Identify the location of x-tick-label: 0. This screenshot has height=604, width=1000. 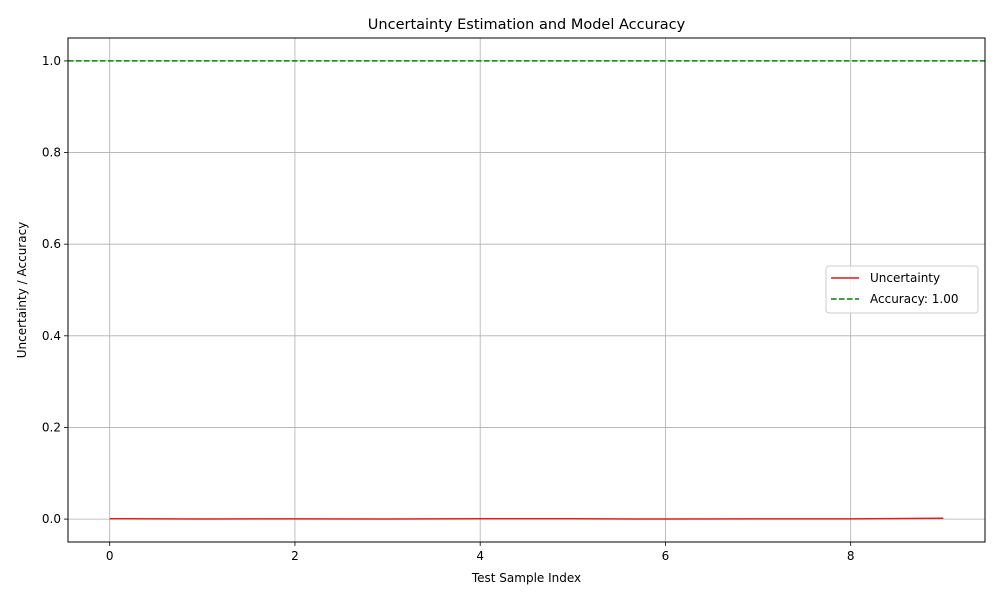
(110, 556).